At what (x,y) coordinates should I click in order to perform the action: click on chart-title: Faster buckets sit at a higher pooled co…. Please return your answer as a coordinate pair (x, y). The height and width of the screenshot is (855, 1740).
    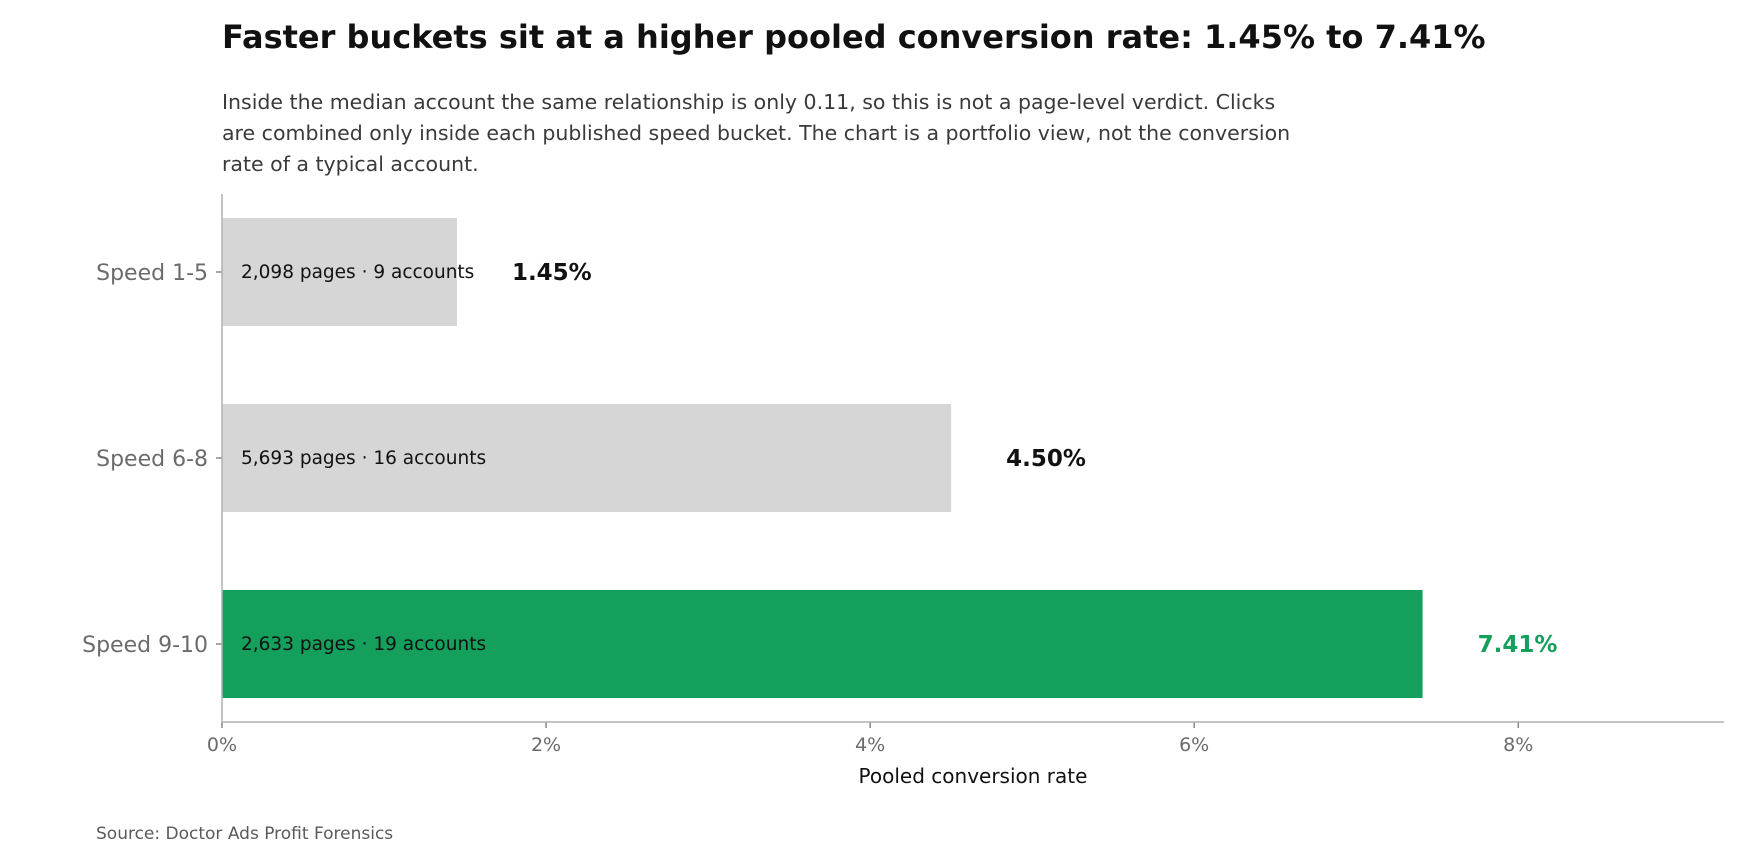
    Looking at the image, I should click on (854, 37).